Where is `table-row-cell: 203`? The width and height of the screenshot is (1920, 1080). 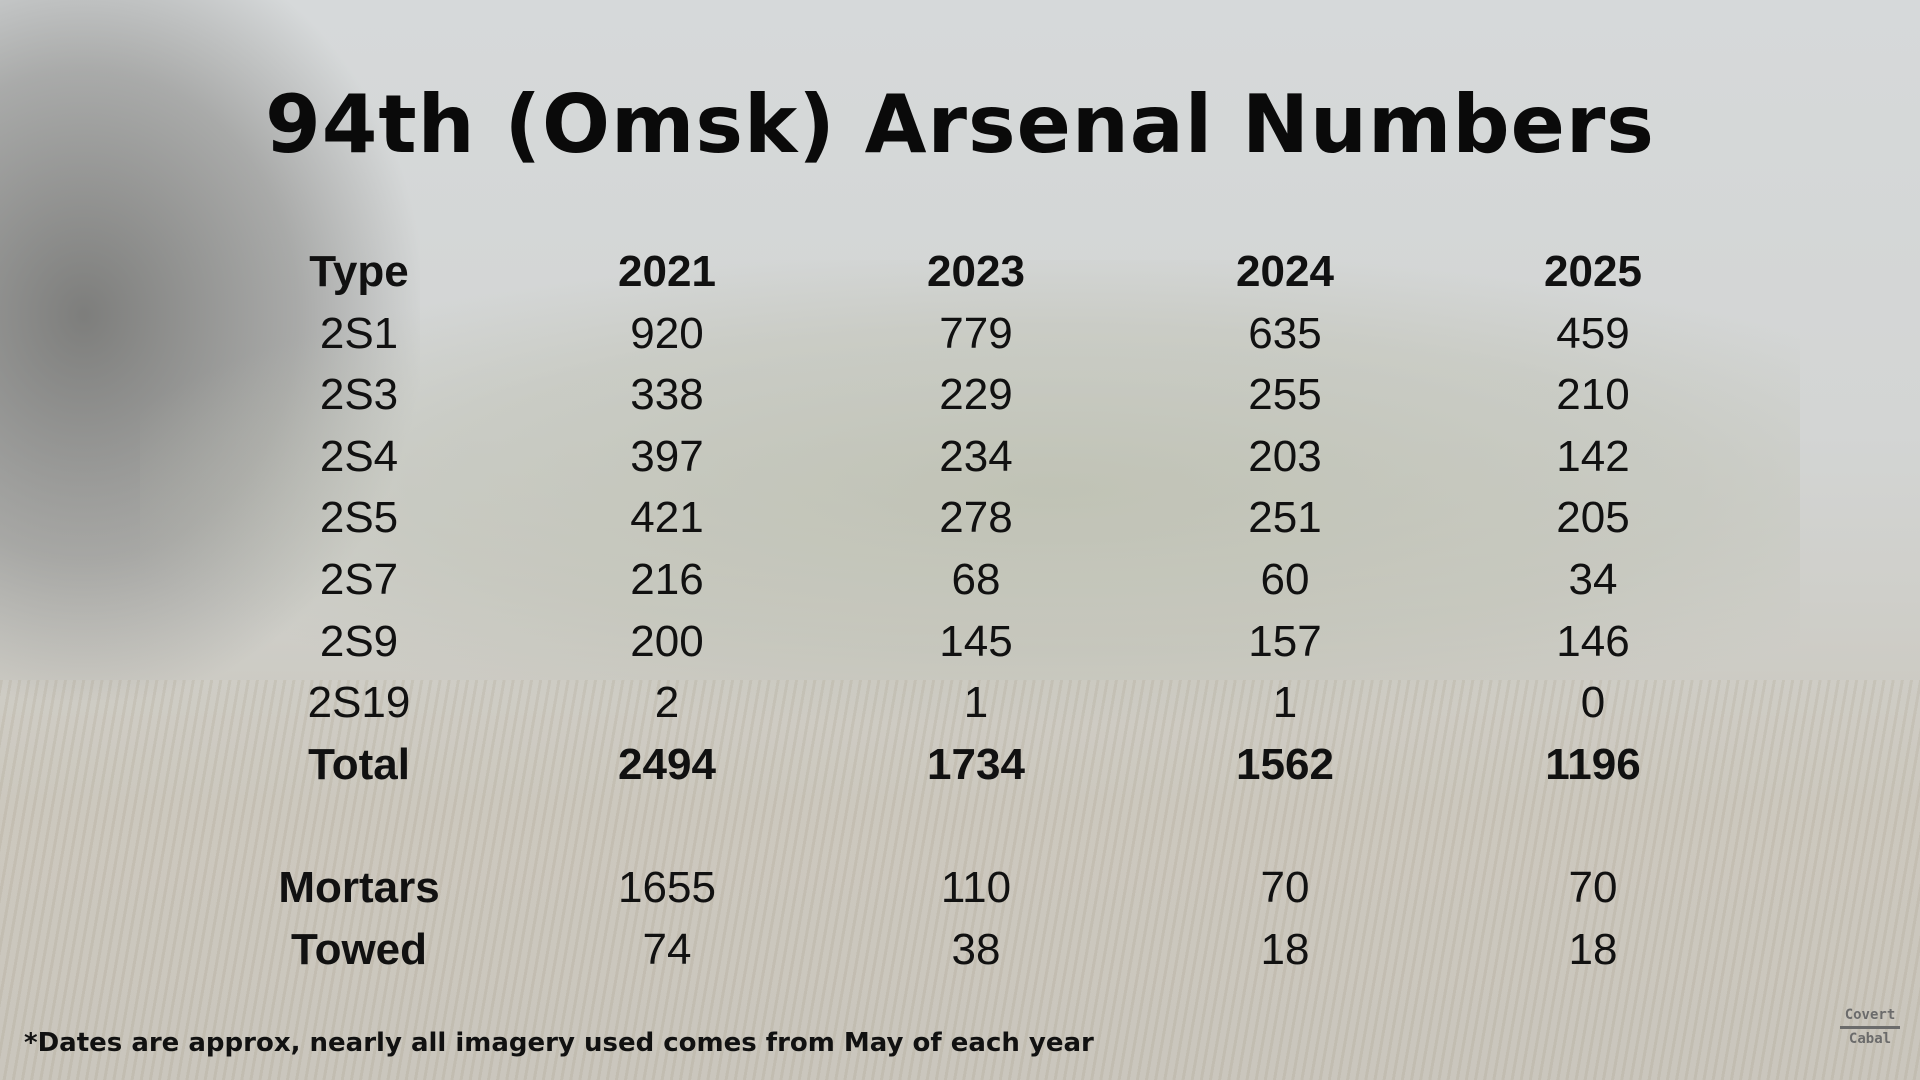
table-row-cell: 203 is located at coordinates (1285, 456).